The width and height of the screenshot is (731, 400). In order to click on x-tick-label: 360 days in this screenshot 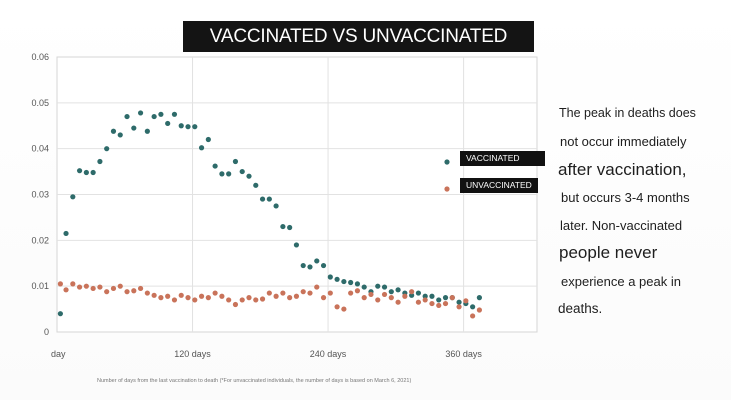, I will do `click(463, 354)`.